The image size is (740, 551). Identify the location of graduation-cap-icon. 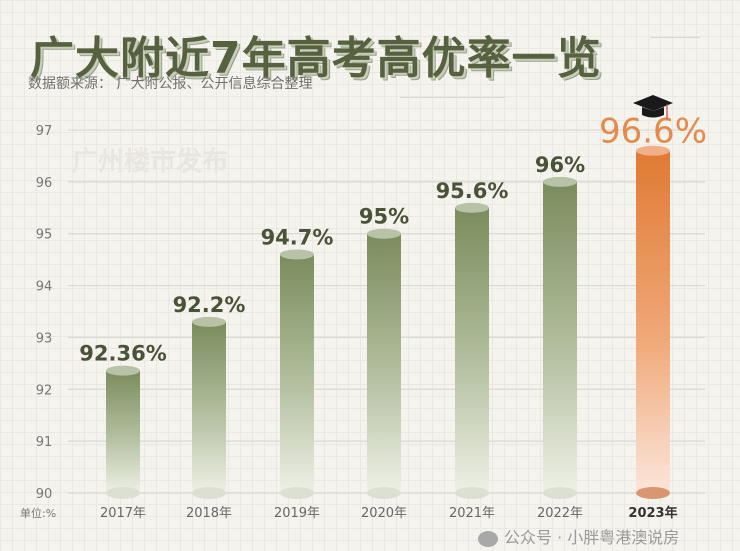
(653, 107).